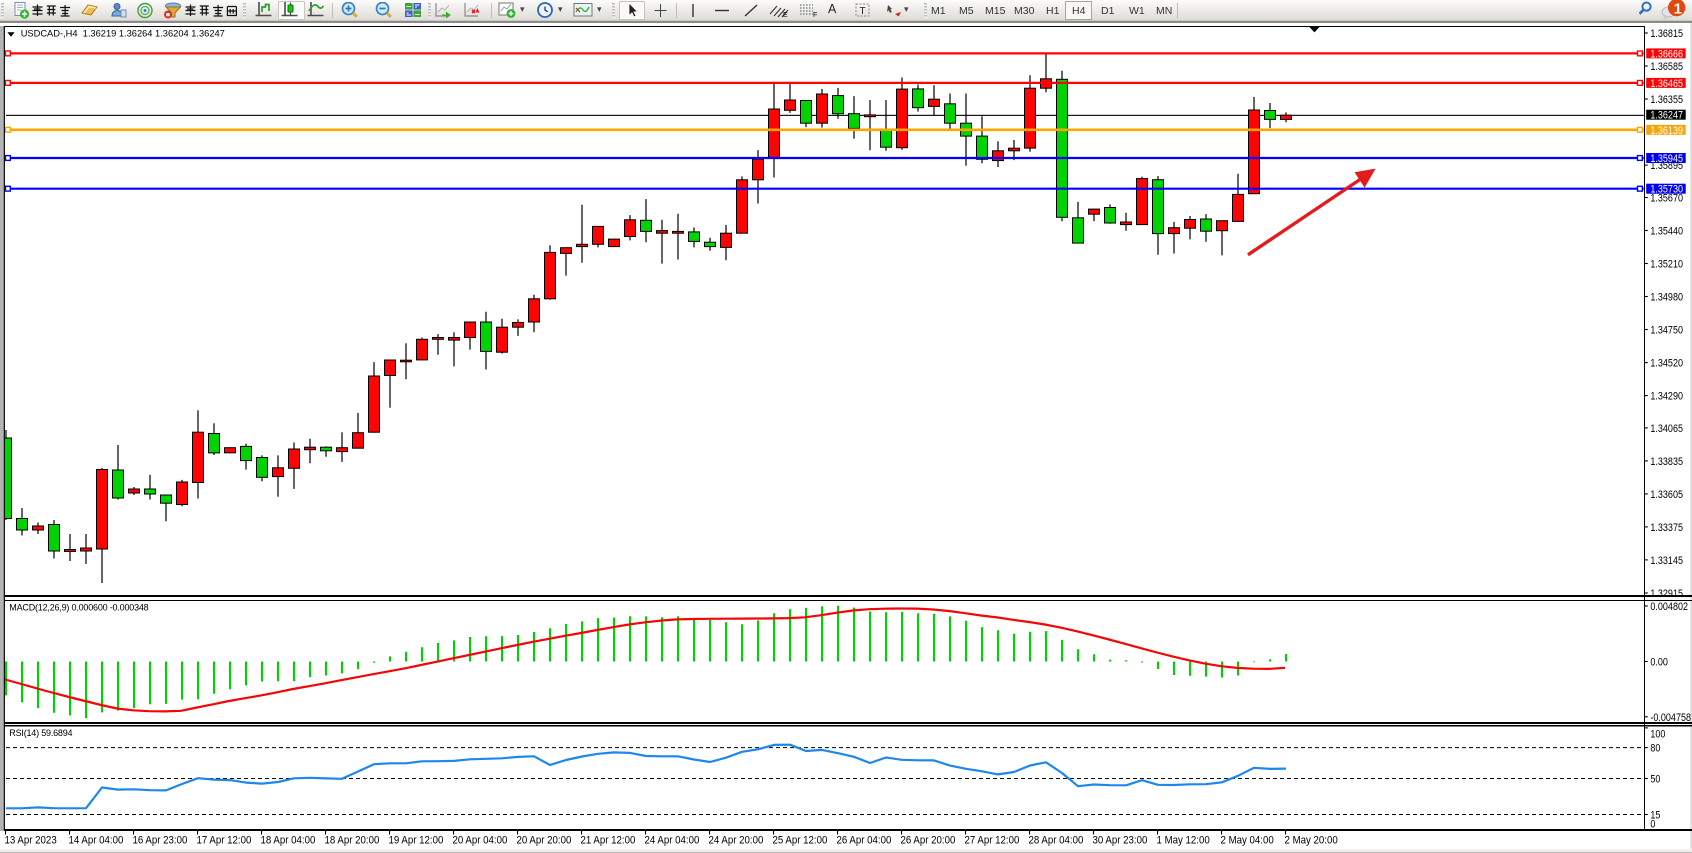 This screenshot has height=853, width=1692. Describe the element at coordinates (1666, 298) in the screenshot. I see `svg-text: 1.34980` at that location.